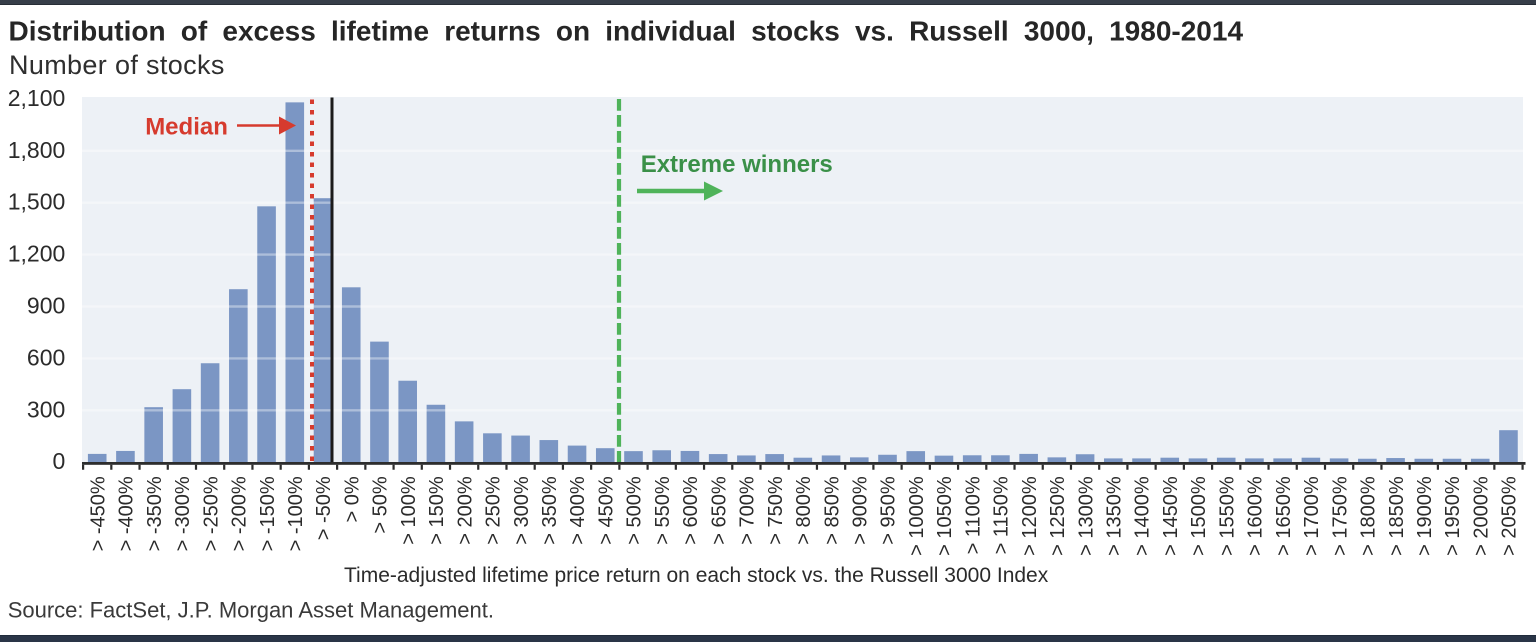 The height and width of the screenshot is (642, 1536). What do you see at coordinates (37, 150) in the screenshot?
I see `svg-text: 1,800` at bounding box center [37, 150].